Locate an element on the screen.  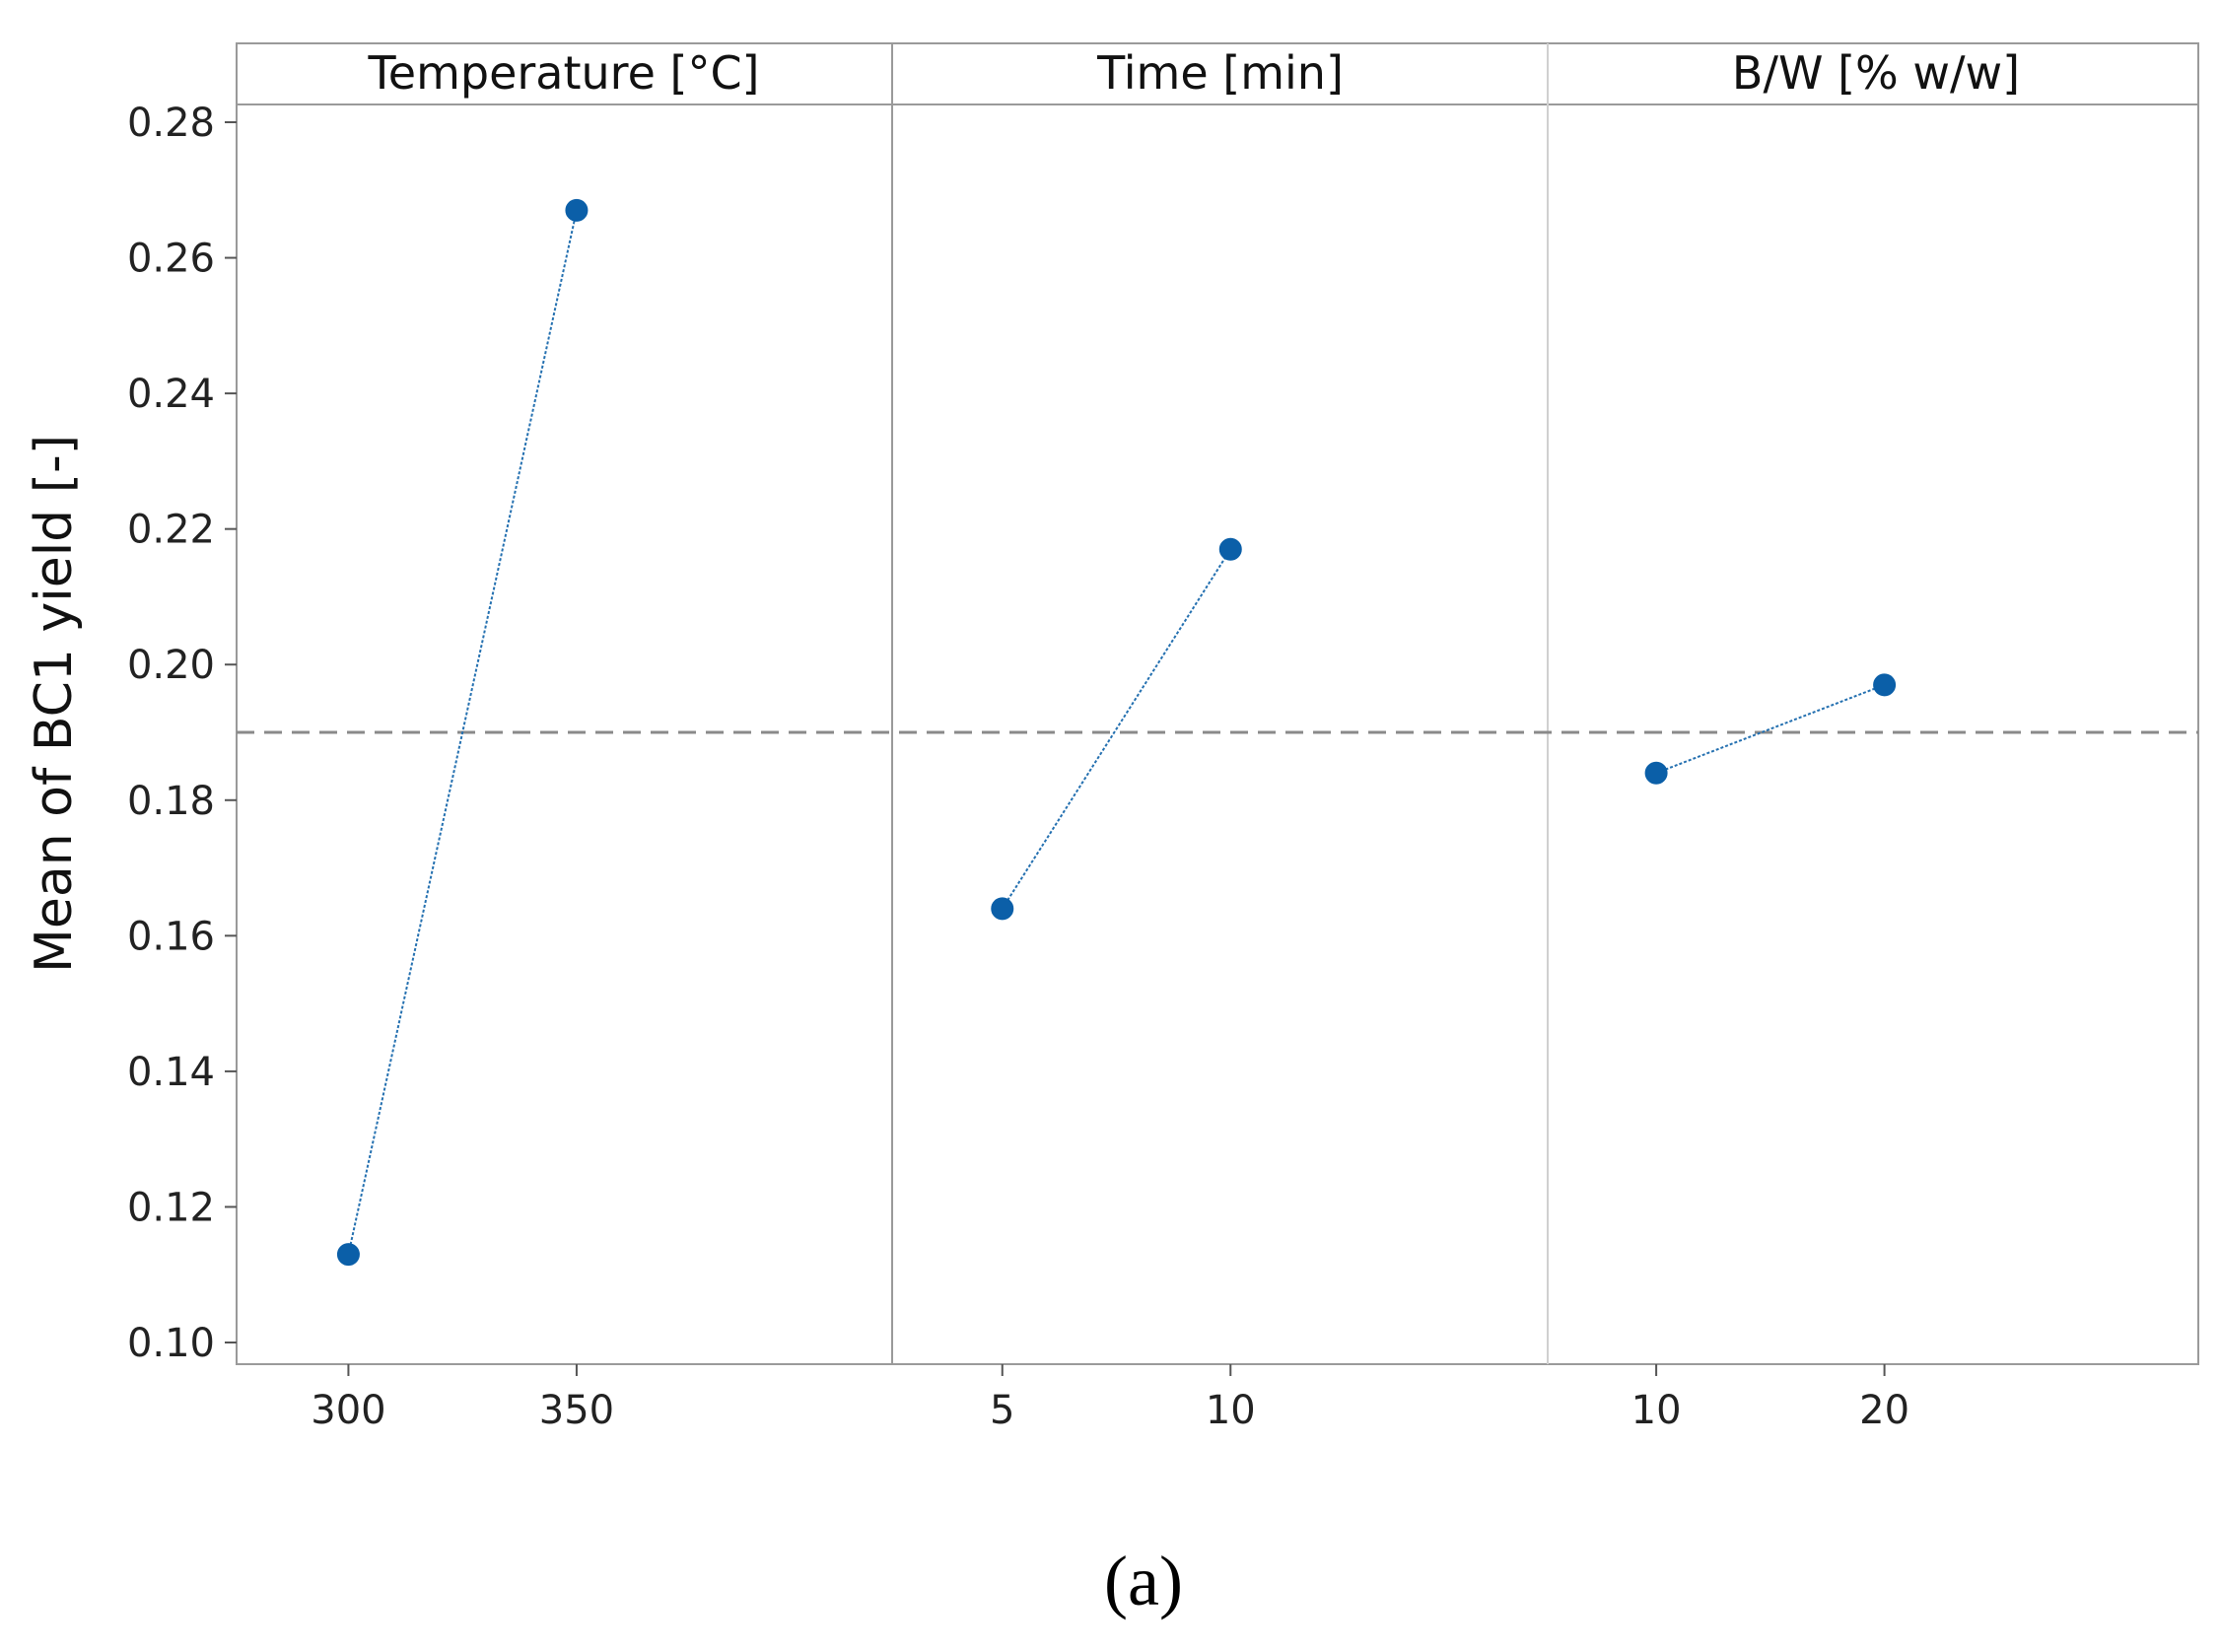
figure-caption: (a) is located at coordinates (1143, 1581).